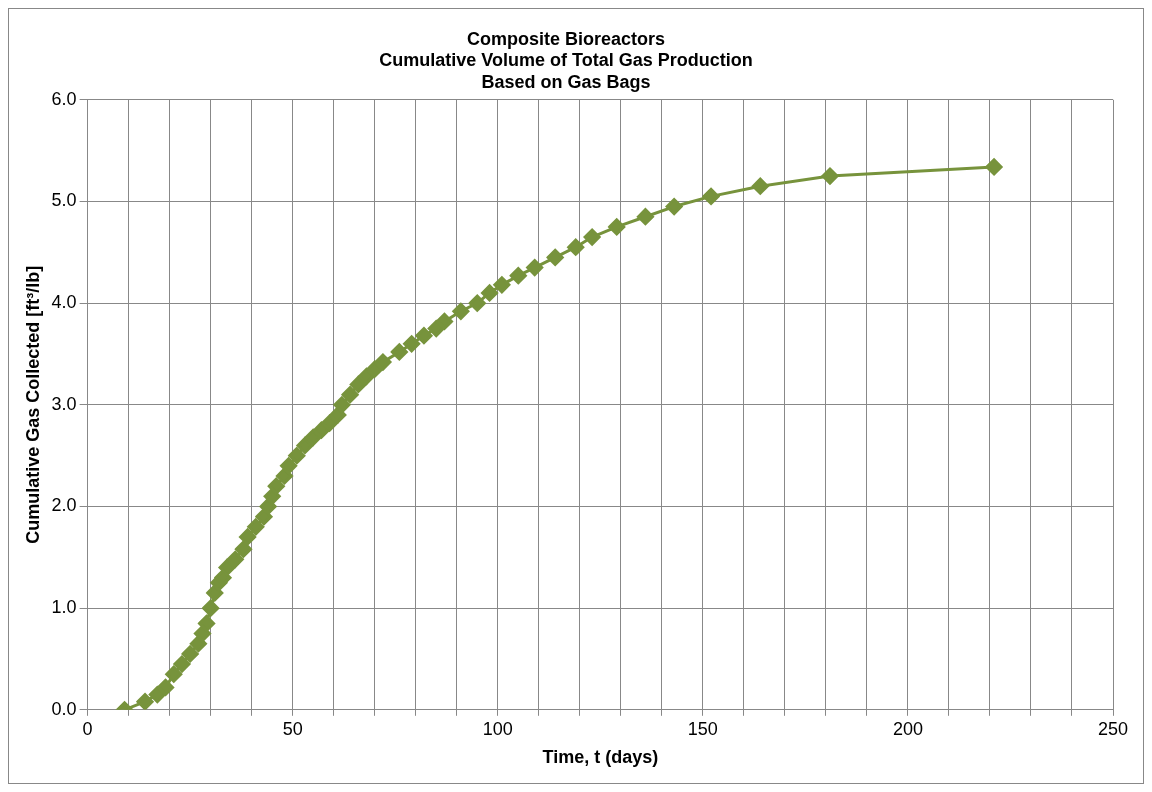 This screenshot has height=792, width=1152. What do you see at coordinates (600, 757) in the screenshot?
I see `x-axis-title: Time, t (days)` at bounding box center [600, 757].